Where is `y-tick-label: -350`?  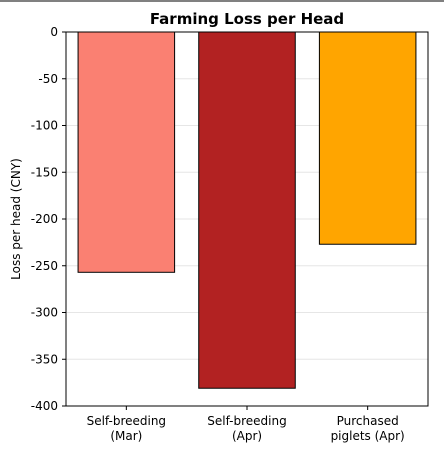 y-tick-label: -350 is located at coordinates (44, 359).